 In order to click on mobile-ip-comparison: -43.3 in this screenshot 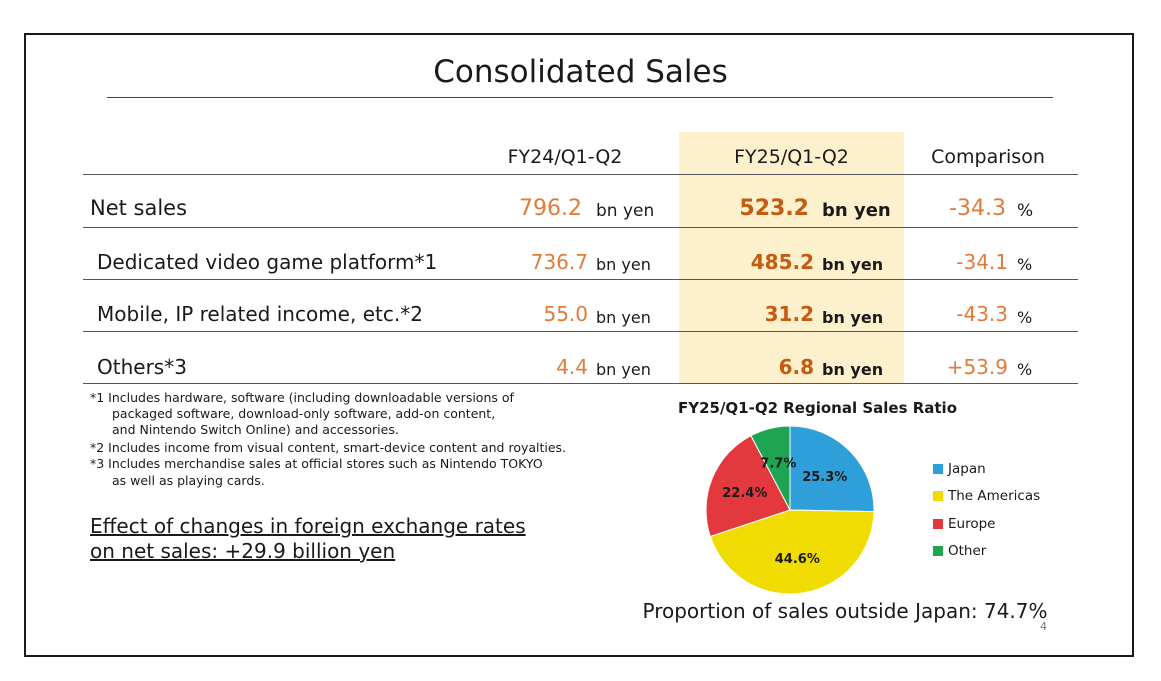, I will do `click(982, 314)`.